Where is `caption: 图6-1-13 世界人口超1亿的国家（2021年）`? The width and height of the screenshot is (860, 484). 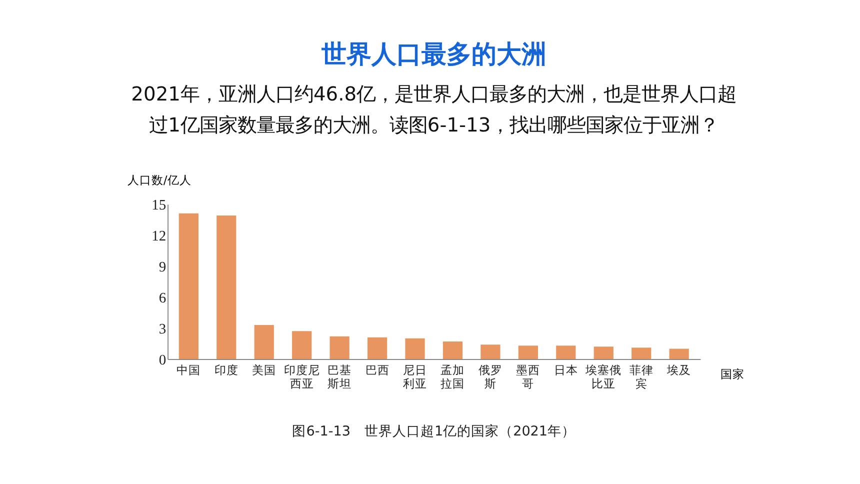 caption: 图6-1-13 世界人口超1亿的国家（2021年） is located at coordinates (434, 432).